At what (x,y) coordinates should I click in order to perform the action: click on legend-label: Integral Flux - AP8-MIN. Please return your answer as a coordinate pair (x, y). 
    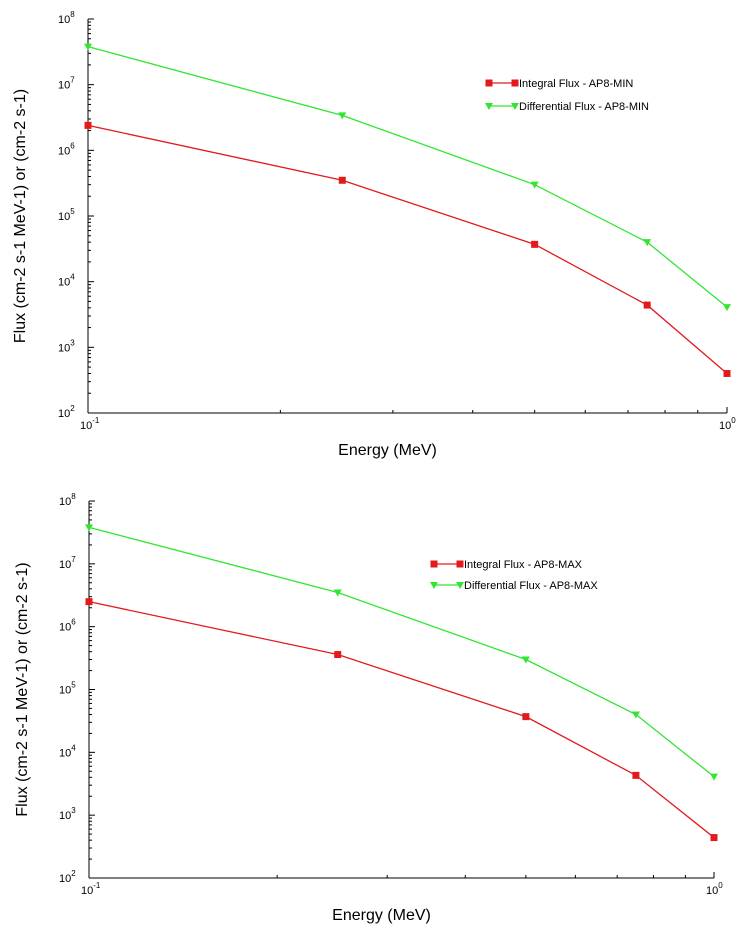
    Looking at the image, I should click on (576, 84).